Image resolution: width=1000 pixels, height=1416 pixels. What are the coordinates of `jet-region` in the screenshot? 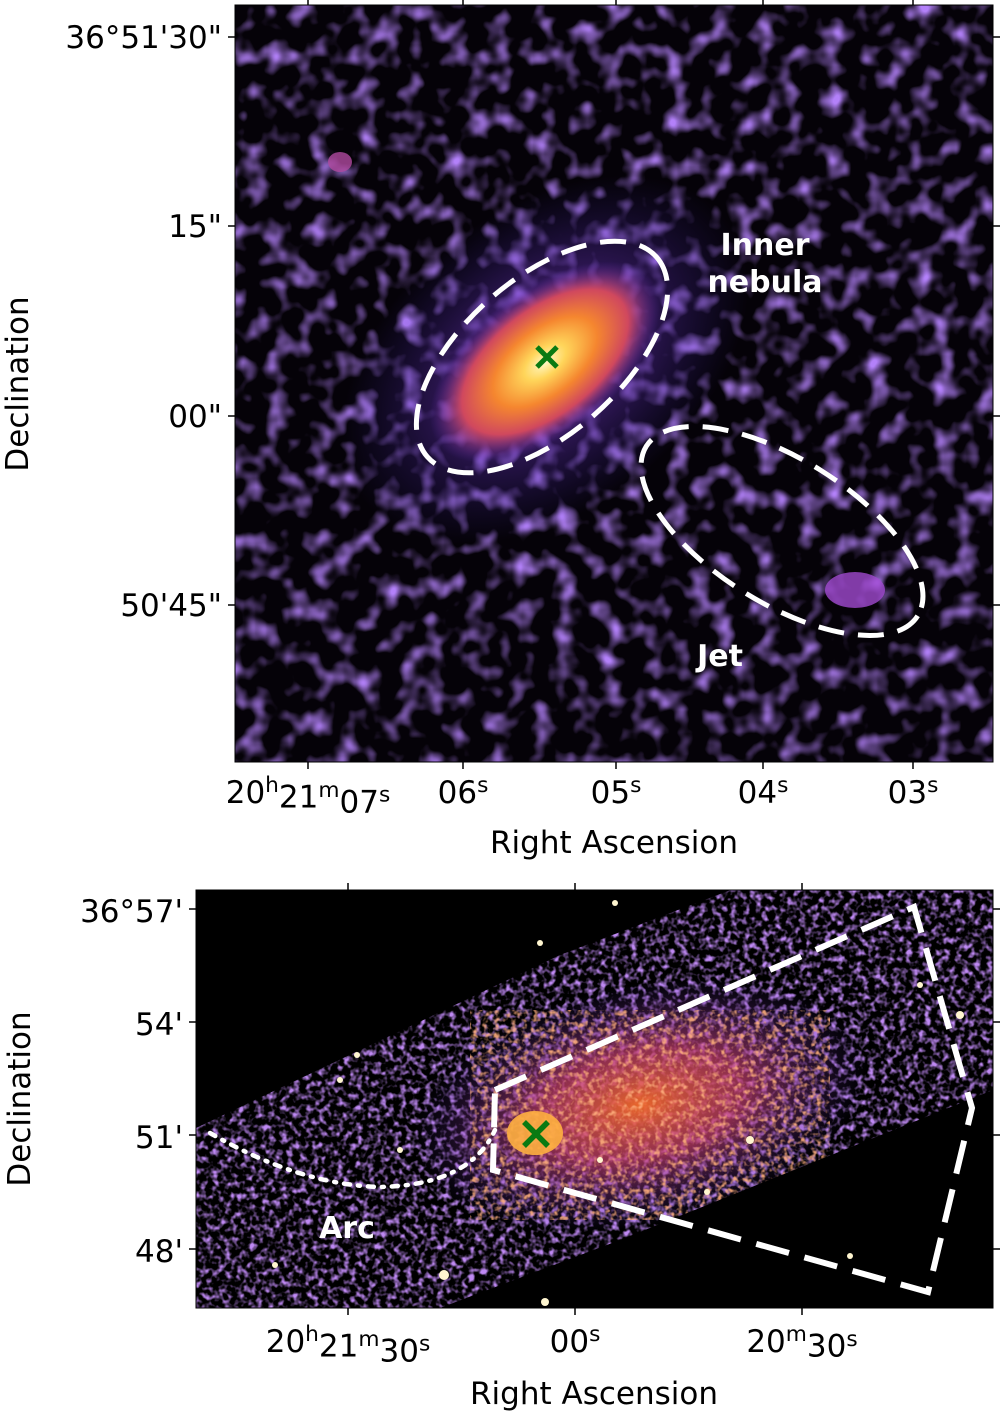 It's located at (782, 531).